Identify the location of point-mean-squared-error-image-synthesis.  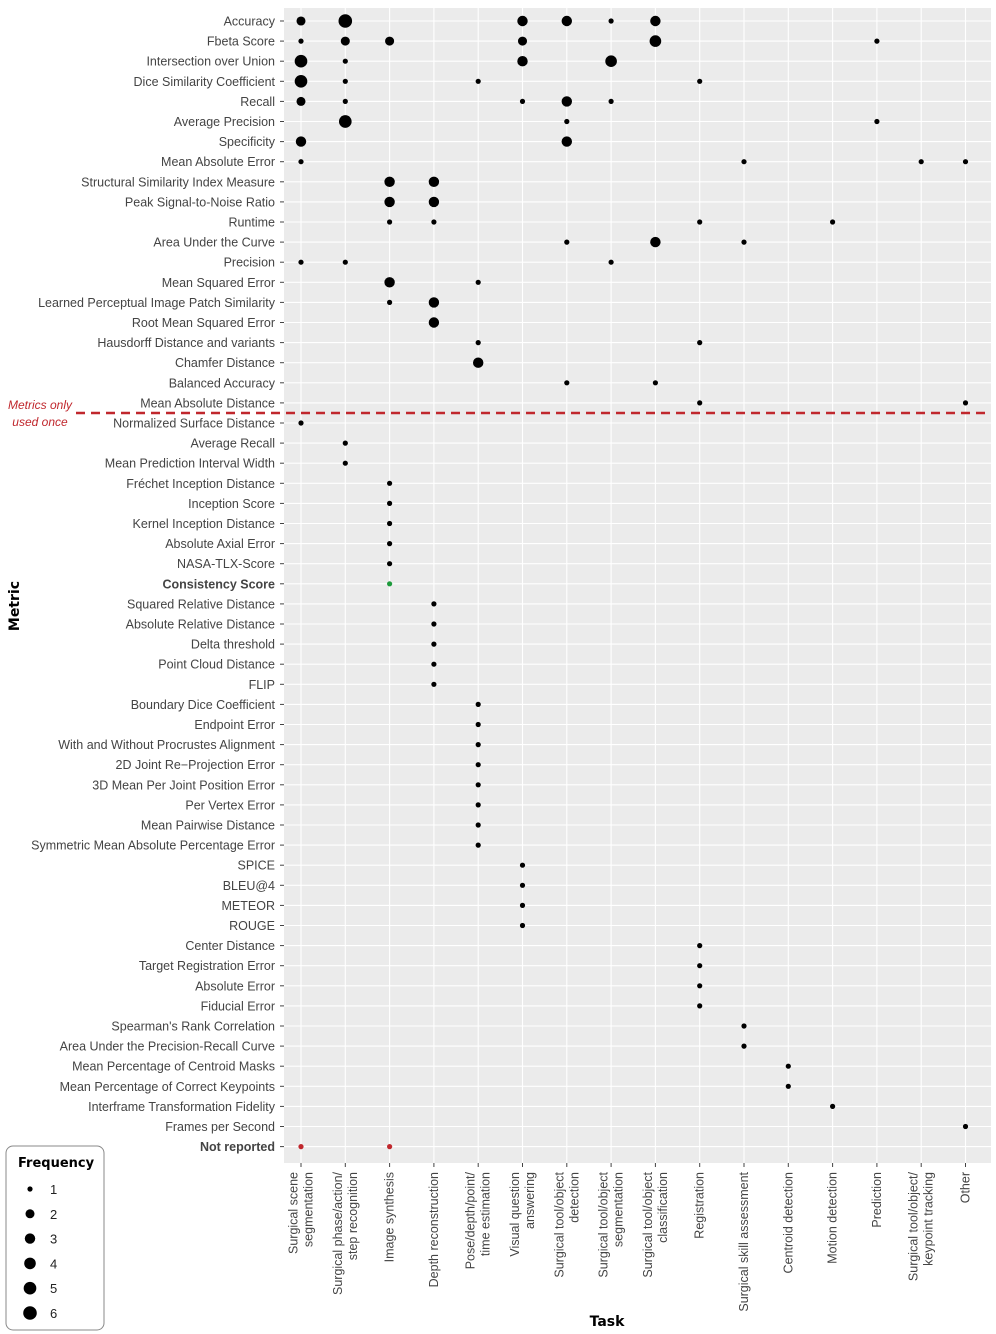
(389, 282).